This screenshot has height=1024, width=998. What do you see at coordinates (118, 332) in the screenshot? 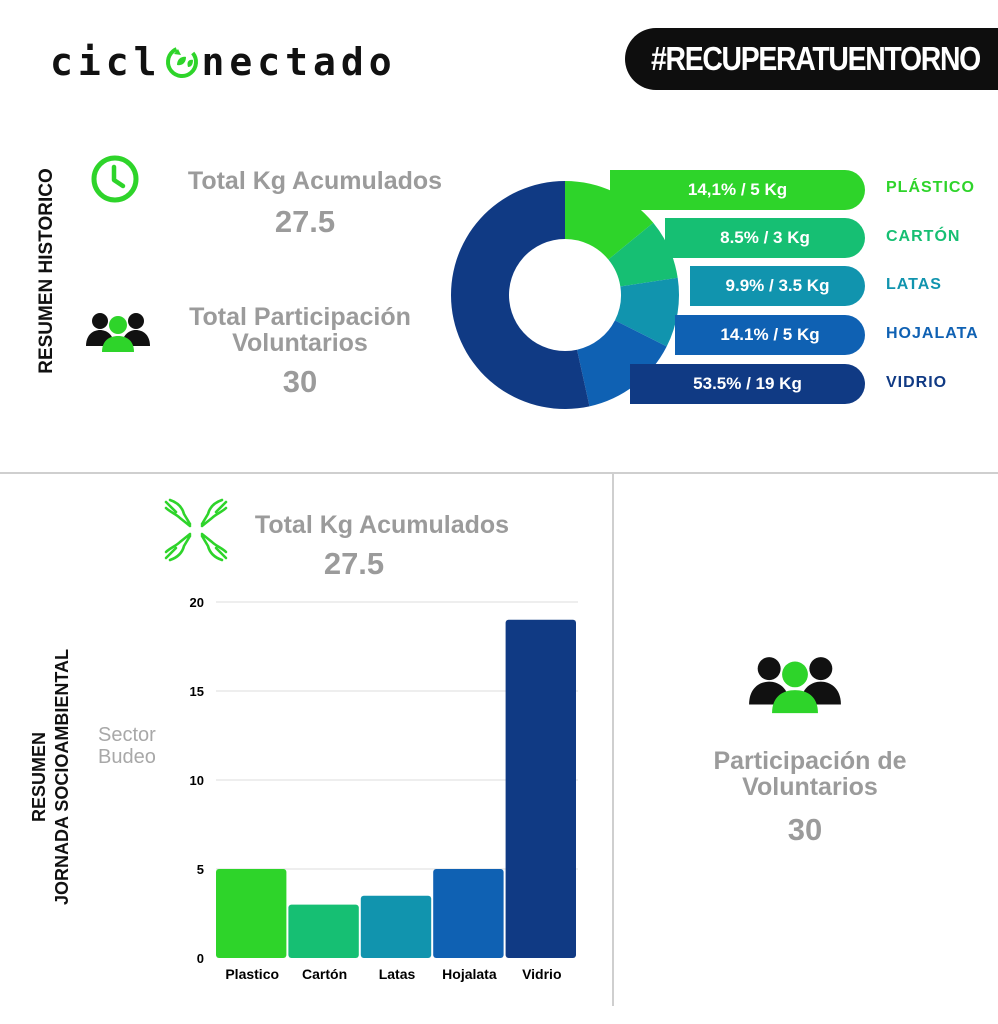
I see `people-group-icon` at bounding box center [118, 332].